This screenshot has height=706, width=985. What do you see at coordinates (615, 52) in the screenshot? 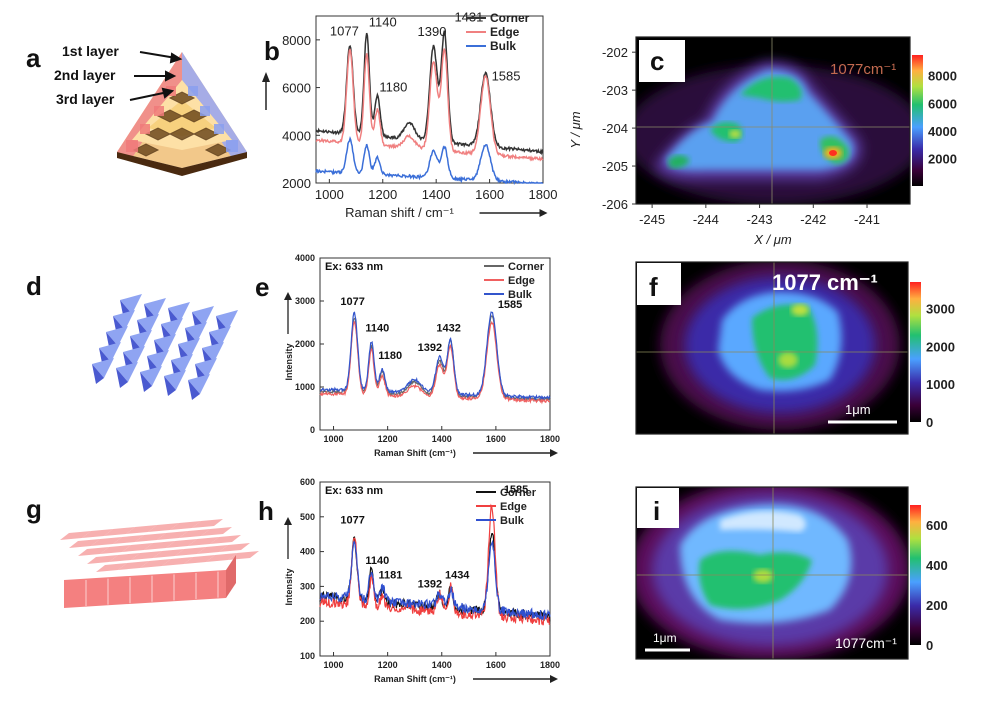
I see `heatmap-c-y-tick-label: -202` at bounding box center [615, 52].